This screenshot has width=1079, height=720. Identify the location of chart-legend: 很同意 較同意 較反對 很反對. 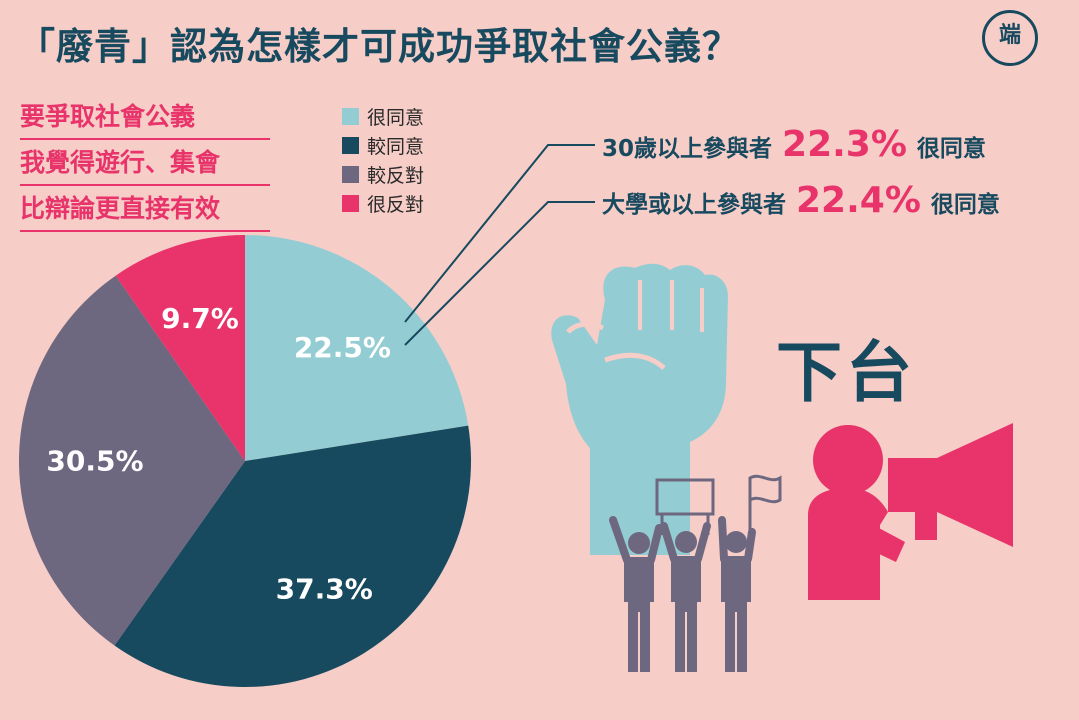
(383, 160).